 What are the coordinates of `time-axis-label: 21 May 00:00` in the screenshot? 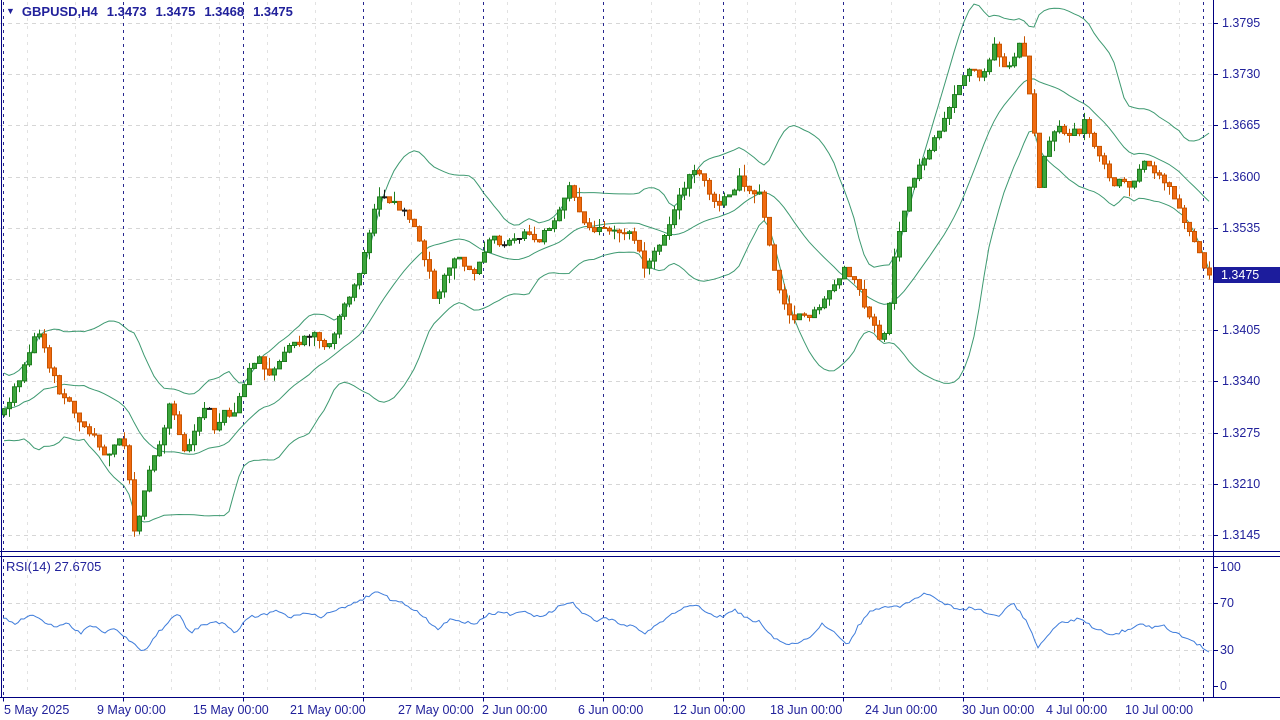 It's located at (328, 710).